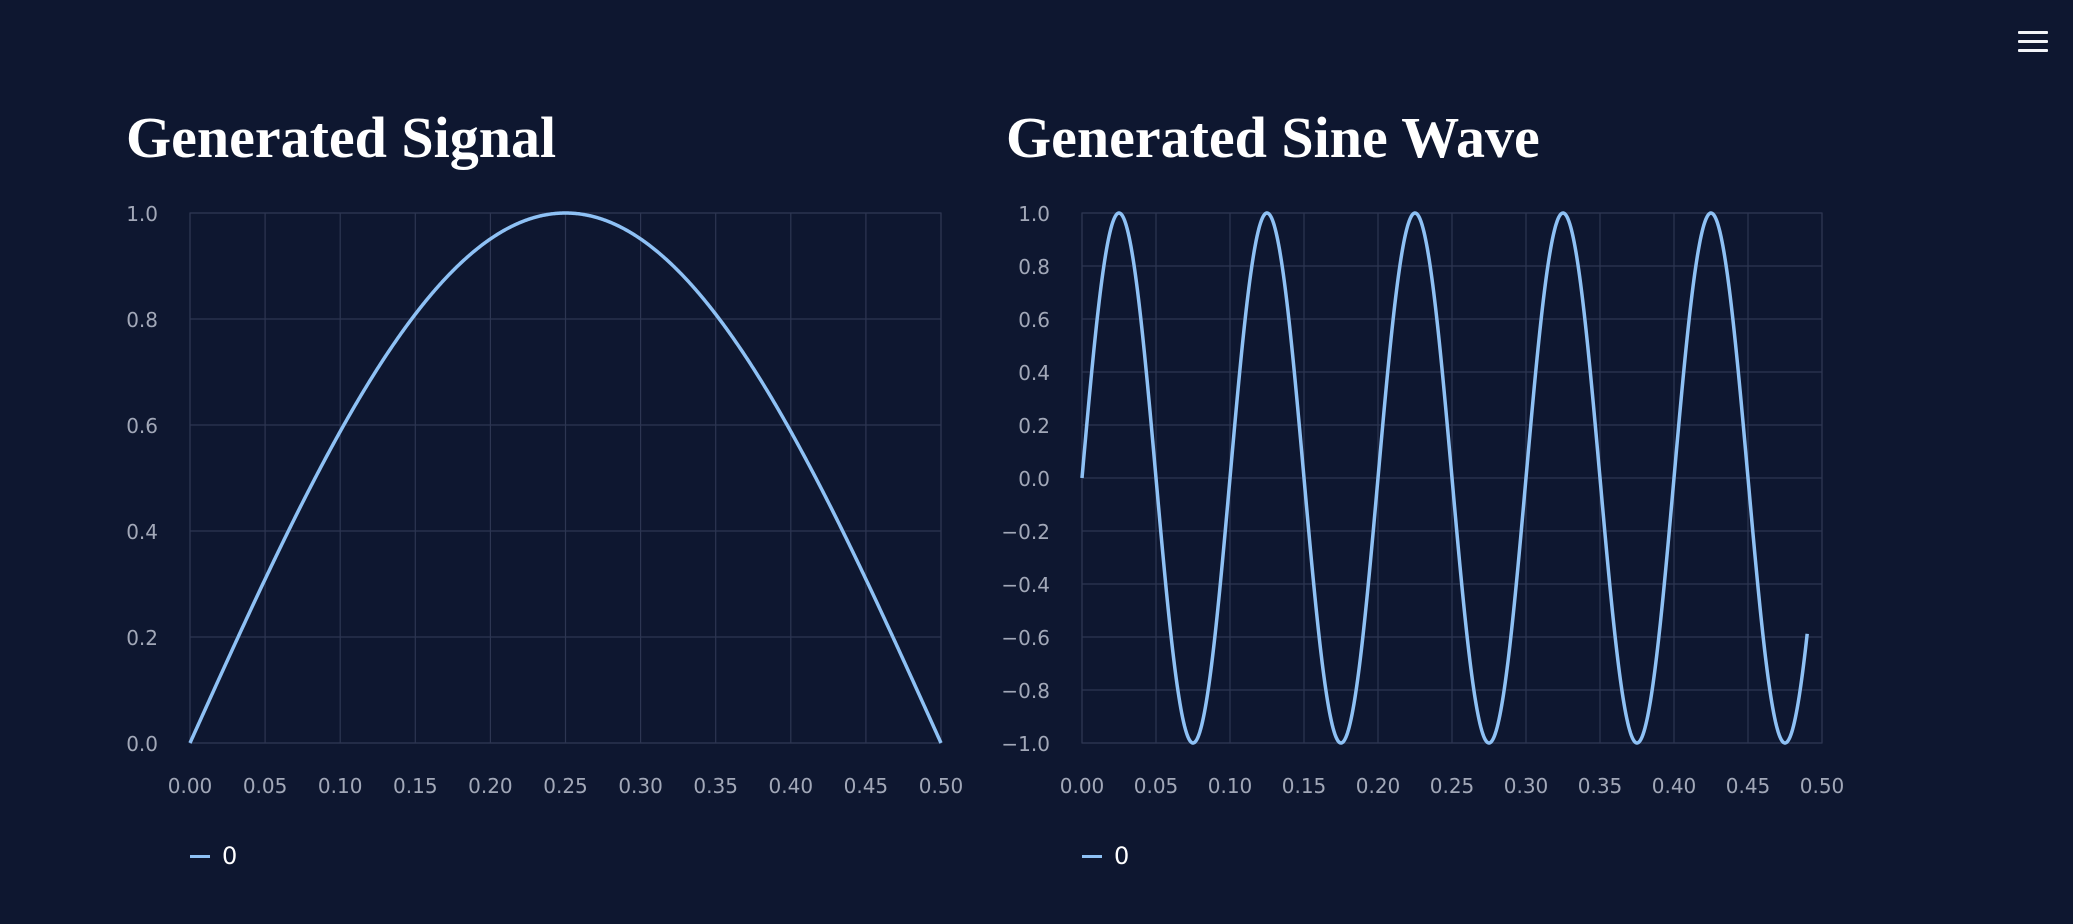  Describe the element at coordinates (1025, 638) in the screenshot. I see `y-tick-label: −0.6` at that location.